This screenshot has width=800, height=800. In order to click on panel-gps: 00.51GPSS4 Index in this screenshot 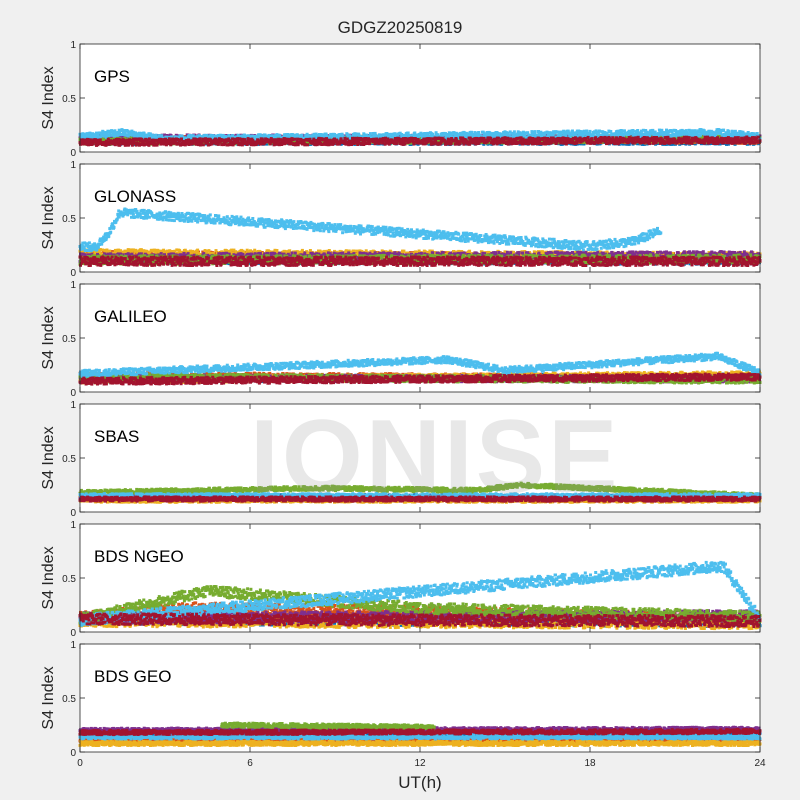, I will do `click(401, 99)`.